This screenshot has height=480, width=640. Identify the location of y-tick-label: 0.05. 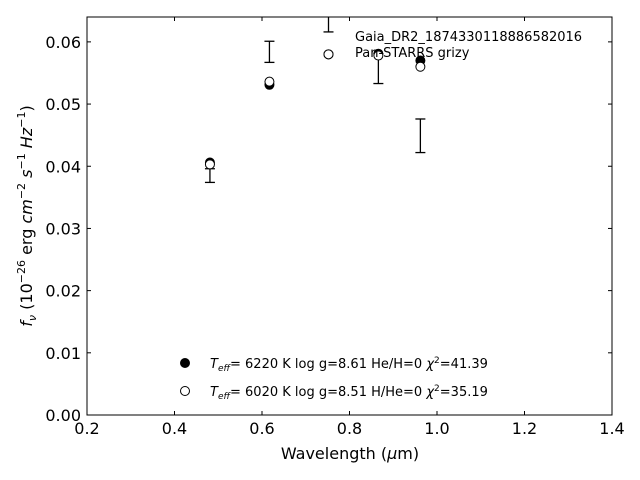
(63, 104).